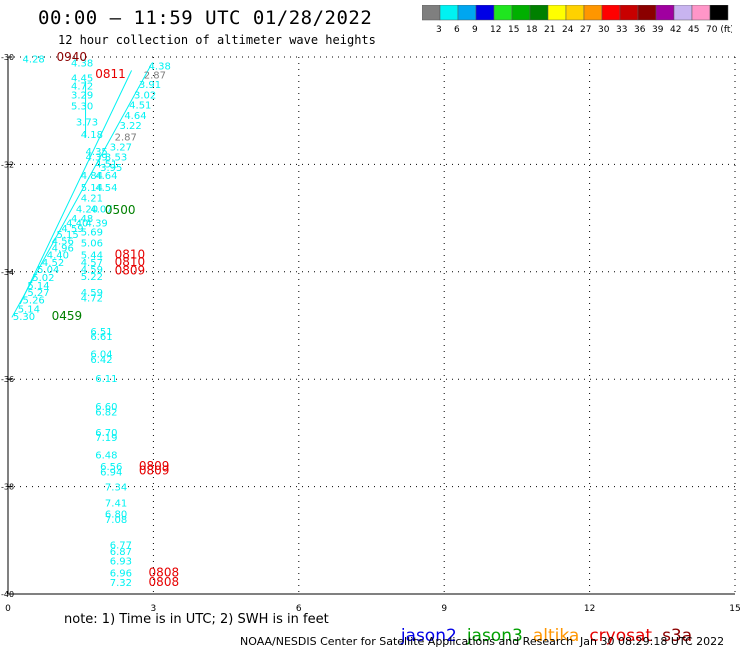 This screenshot has width=740, height=650. I want to click on colorbar-swatch, so click(719, 13).